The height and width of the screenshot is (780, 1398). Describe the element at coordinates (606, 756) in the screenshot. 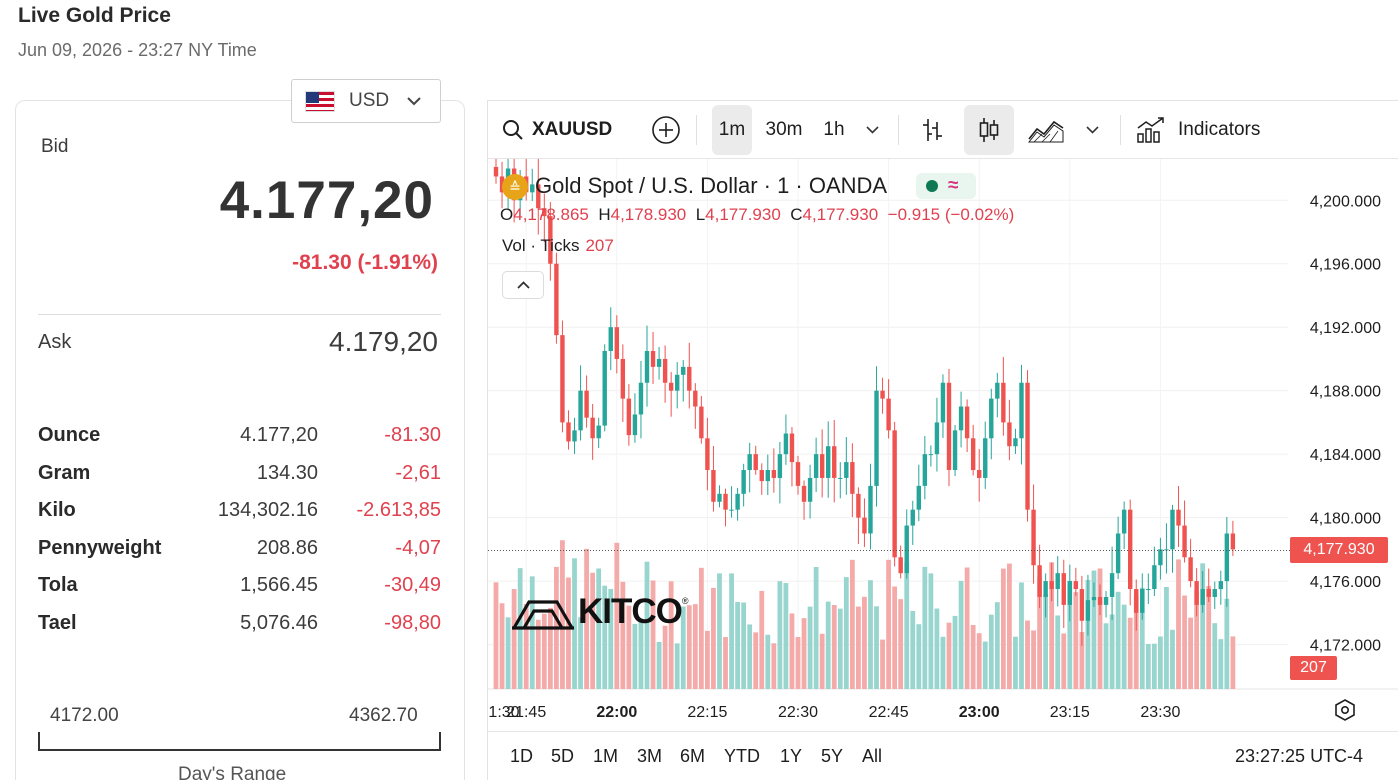

I see `range-button-1m: 1M` at that location.